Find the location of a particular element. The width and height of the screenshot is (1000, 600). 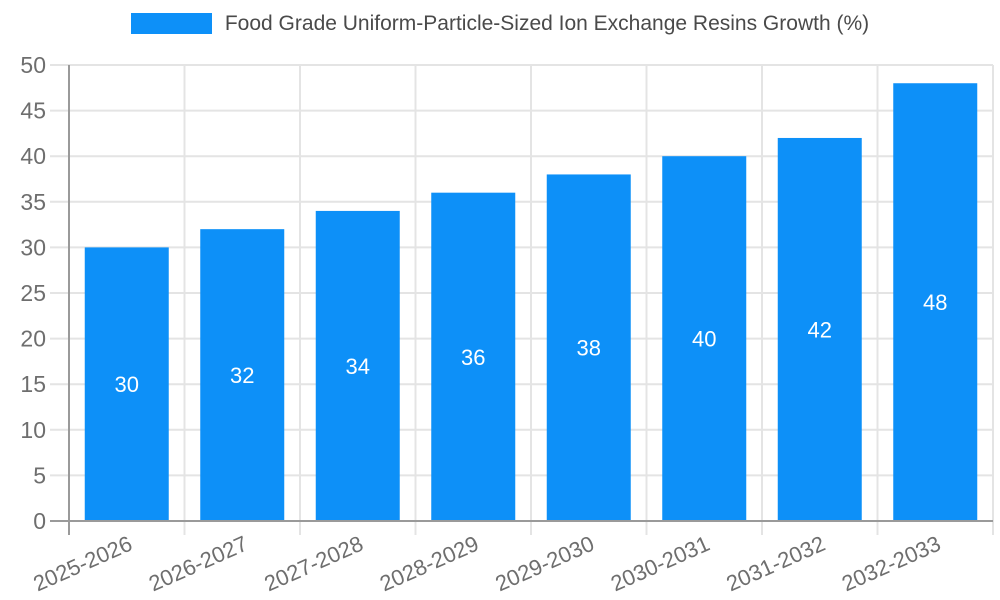

y-tick-label: 50 is located at coordinates (33, 65).